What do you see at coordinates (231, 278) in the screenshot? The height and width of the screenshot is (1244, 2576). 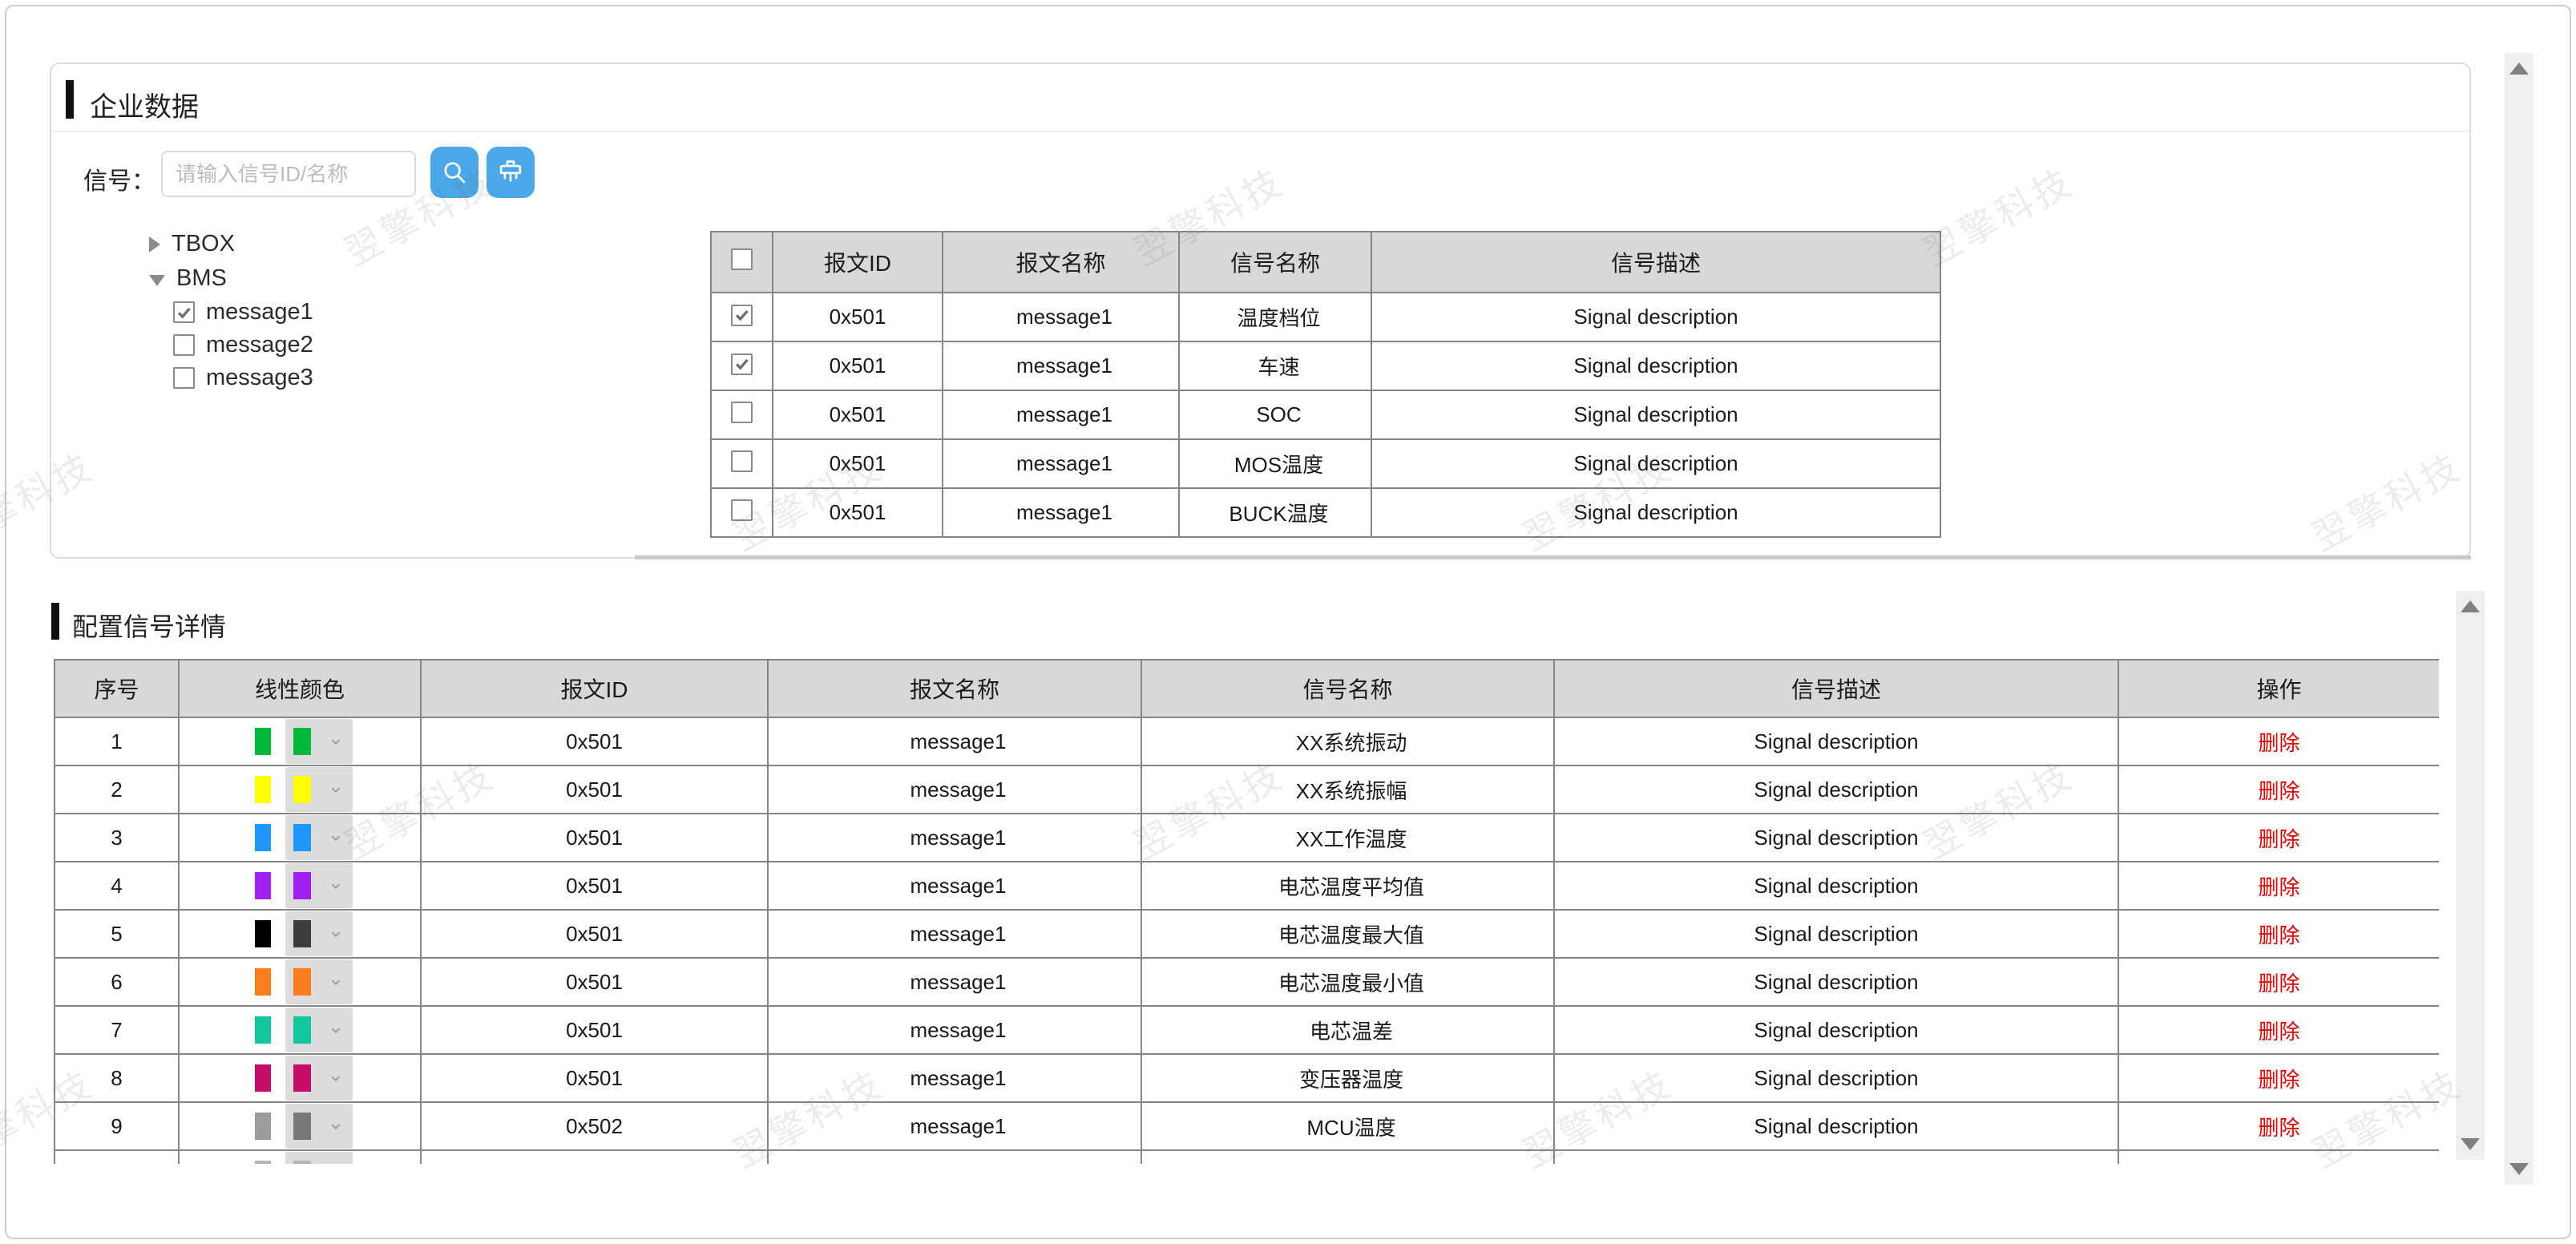 I see `tree-node: BMS` at bounding box center [231, 278].